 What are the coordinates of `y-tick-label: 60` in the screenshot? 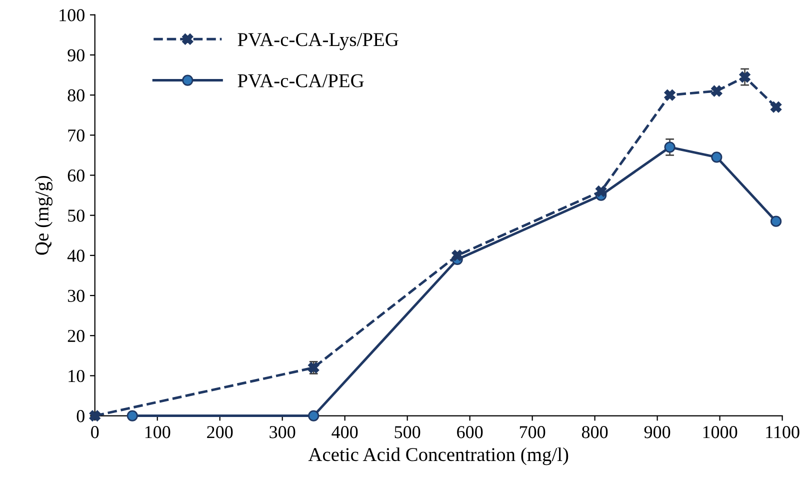 It's located at (76, 175).